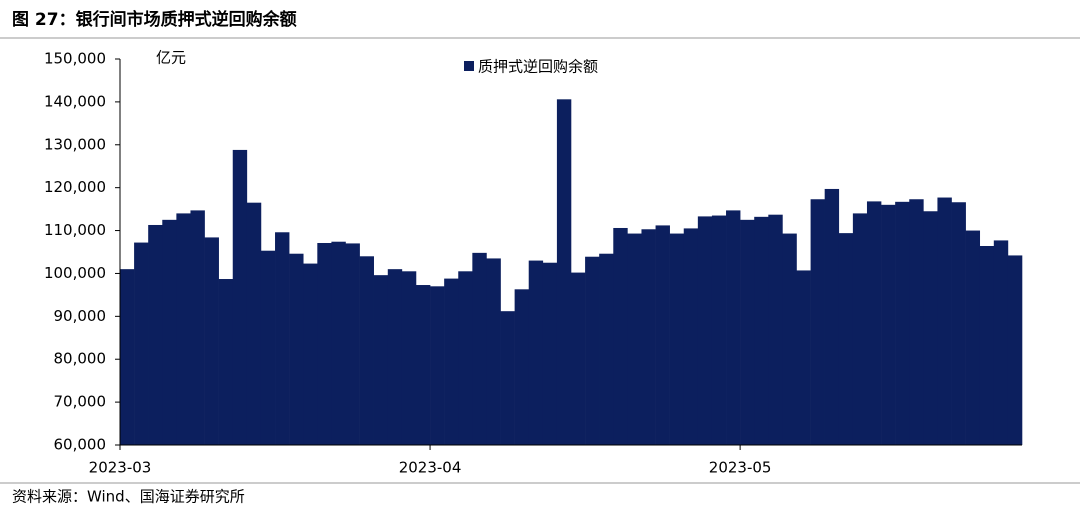 The width and height of the screenshot is (1080, 516). I want to click on y-tick-label: 100,000, so click(75, 273).